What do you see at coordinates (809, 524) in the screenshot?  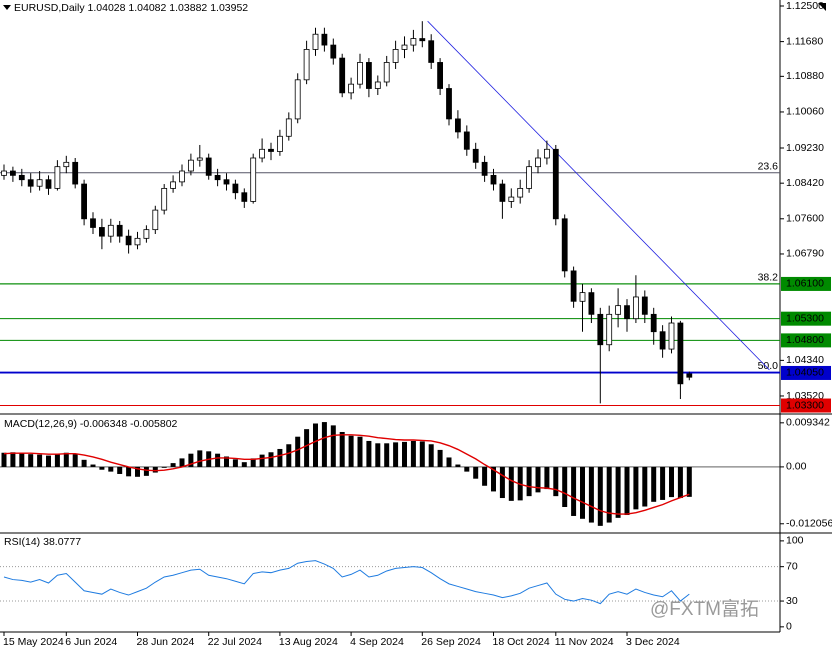 I see `y-tick-label: -0.012056` at bounding box center [809, 524].